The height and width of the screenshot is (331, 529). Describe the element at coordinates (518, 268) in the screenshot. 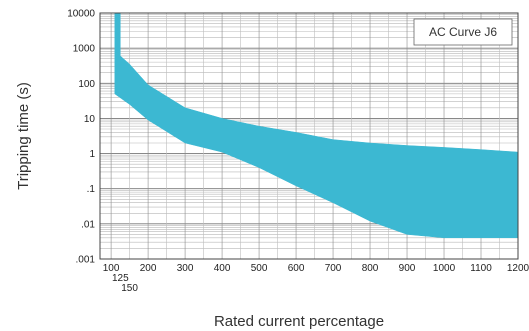

I see `x-tick-label: 1200` at that location.